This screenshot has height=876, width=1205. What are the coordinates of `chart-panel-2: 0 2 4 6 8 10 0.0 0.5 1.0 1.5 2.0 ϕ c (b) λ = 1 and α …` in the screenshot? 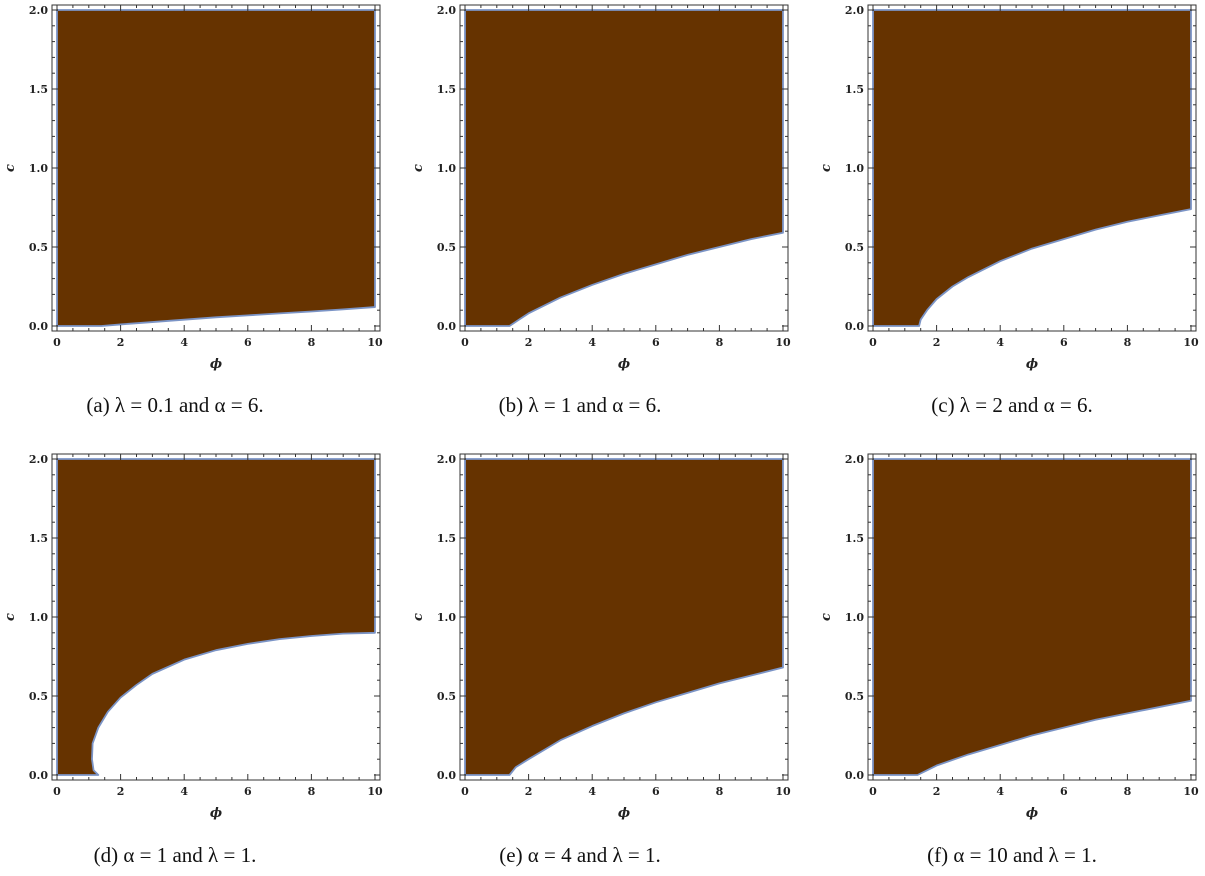 It's located at (601, 210).